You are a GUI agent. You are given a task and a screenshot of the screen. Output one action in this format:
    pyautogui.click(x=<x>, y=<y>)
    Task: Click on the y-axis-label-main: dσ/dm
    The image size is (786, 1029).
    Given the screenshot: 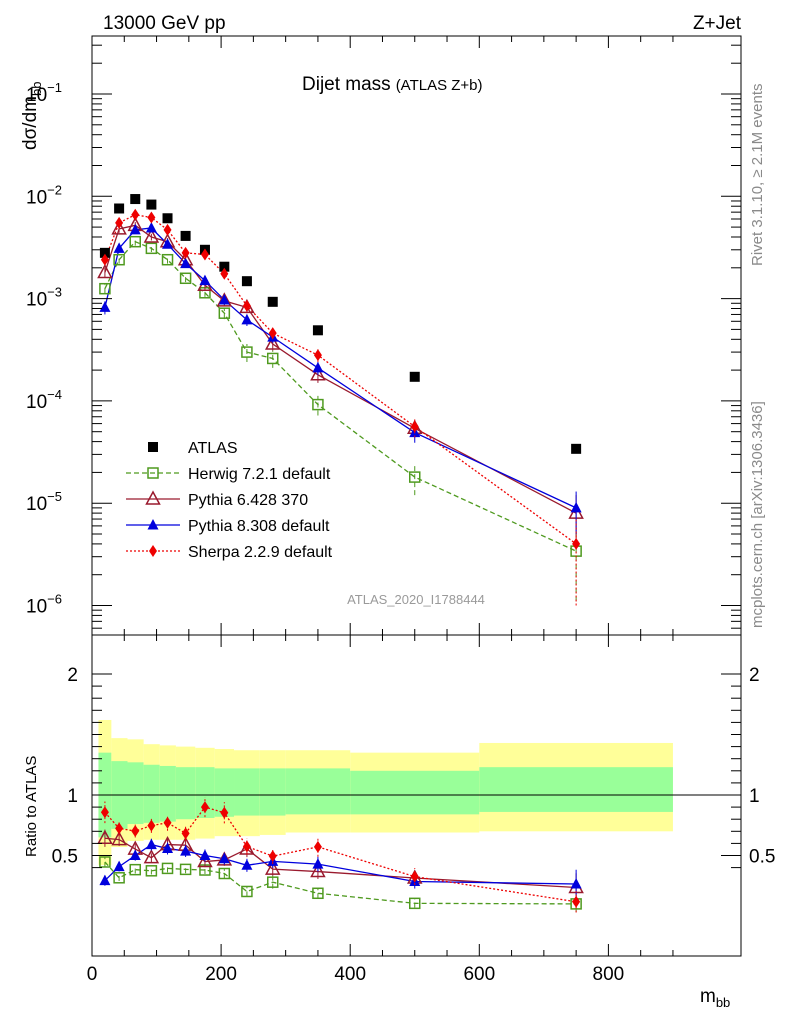 What is the action you would take?
    pyautogui.click(x=30, y=123)
    